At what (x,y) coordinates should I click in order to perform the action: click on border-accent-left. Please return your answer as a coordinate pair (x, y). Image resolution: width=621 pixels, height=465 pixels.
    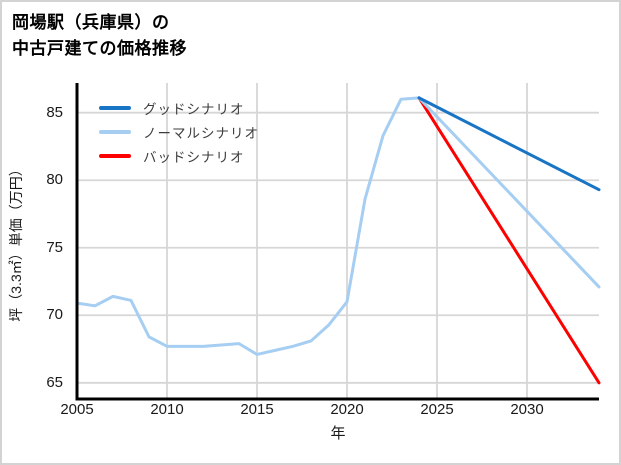
    Looking at the image, I should click on (1, 33).